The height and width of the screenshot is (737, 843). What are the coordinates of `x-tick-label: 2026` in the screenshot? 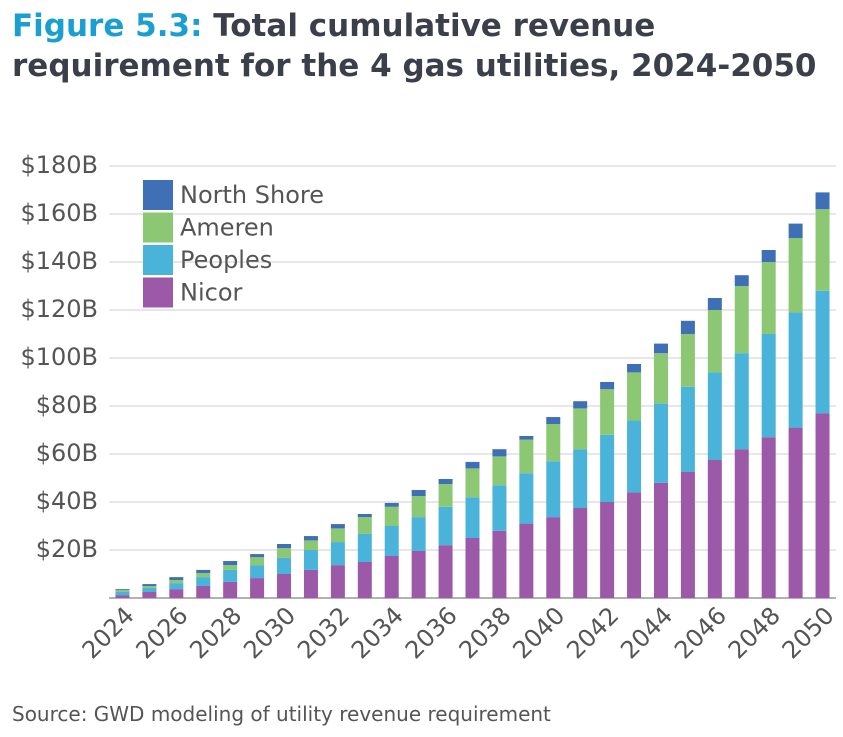 It's located at (162, 632).